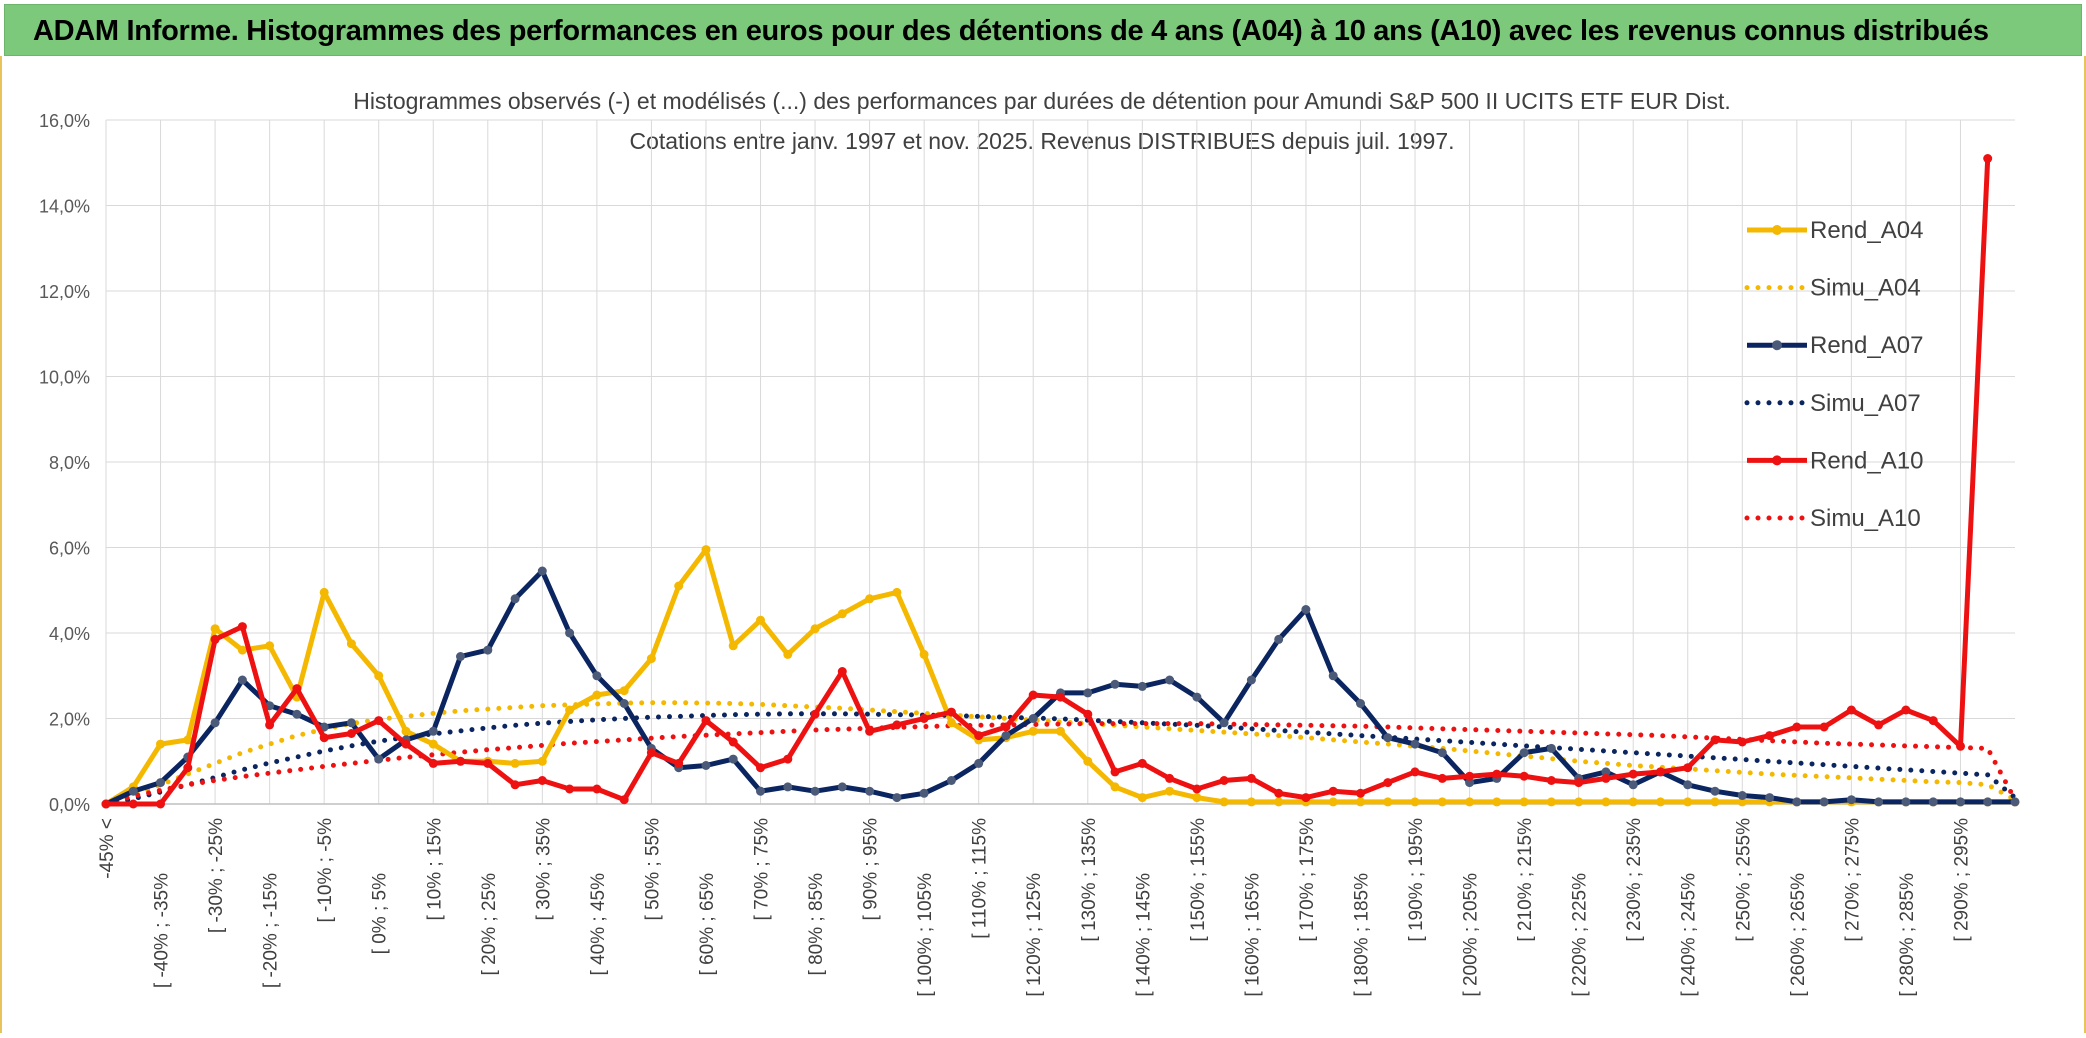  What do you see at coordinates (1865, 403) in the screenshot?
I see `legend-label: Simu_A07` at bounding box center [1865, 403].